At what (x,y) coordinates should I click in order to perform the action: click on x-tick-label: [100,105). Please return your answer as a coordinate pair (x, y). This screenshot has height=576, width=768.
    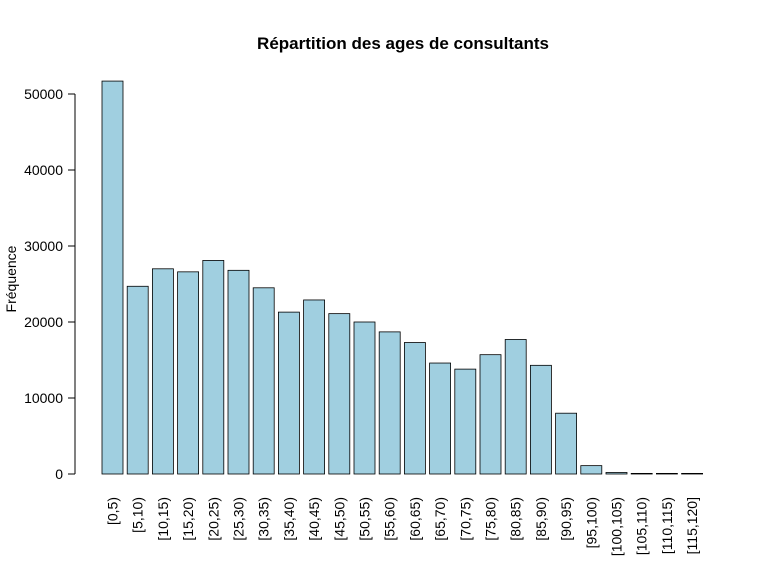
    Looking at the image, I should click on (617, 526).